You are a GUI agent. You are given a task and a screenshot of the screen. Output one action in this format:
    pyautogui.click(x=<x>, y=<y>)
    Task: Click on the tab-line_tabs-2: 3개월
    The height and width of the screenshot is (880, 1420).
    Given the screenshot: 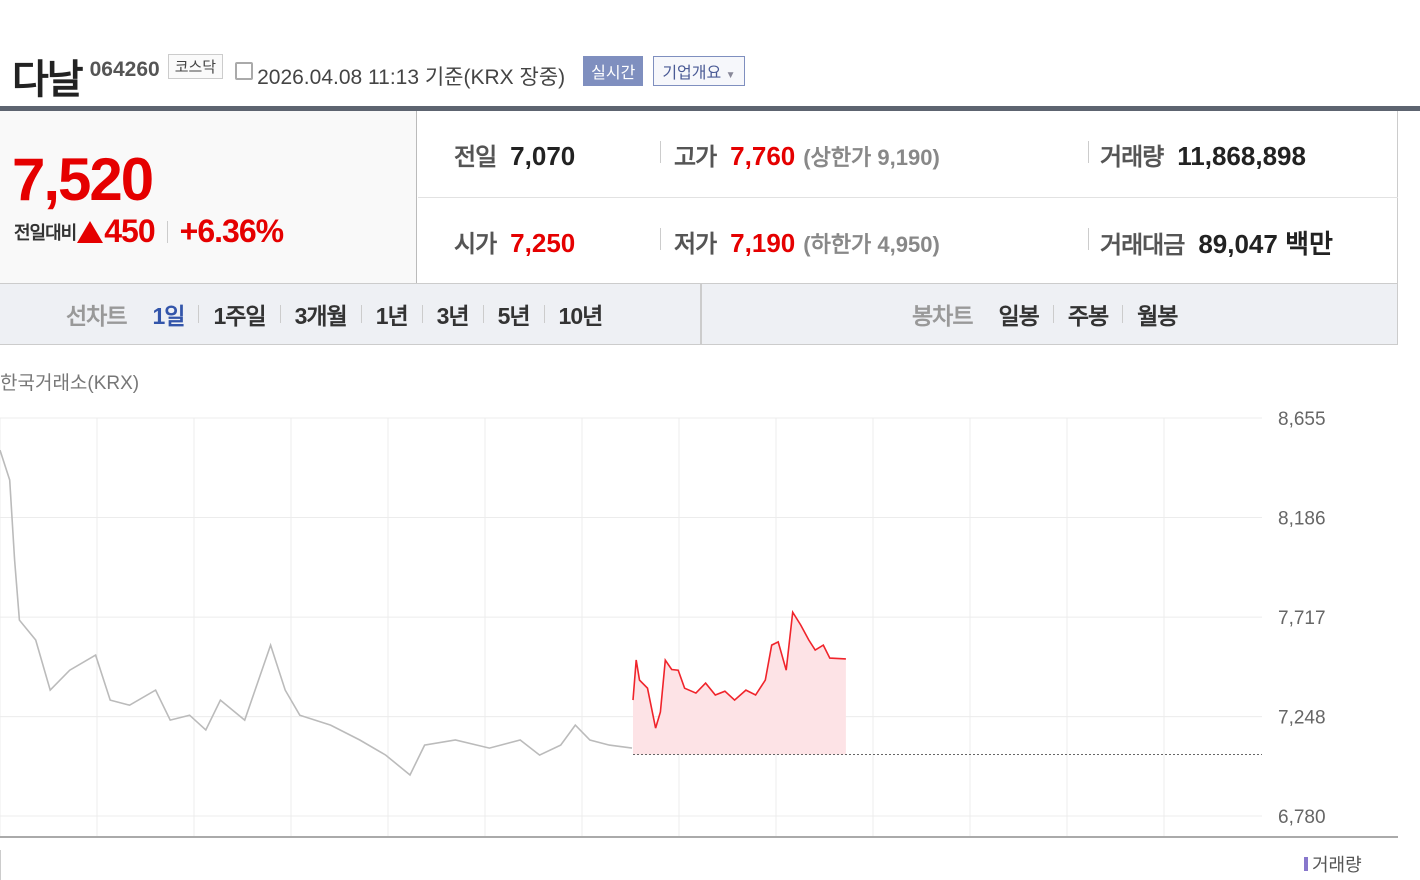 What is the action you would take?
    pyautogui.click(x=321, y=316)
    